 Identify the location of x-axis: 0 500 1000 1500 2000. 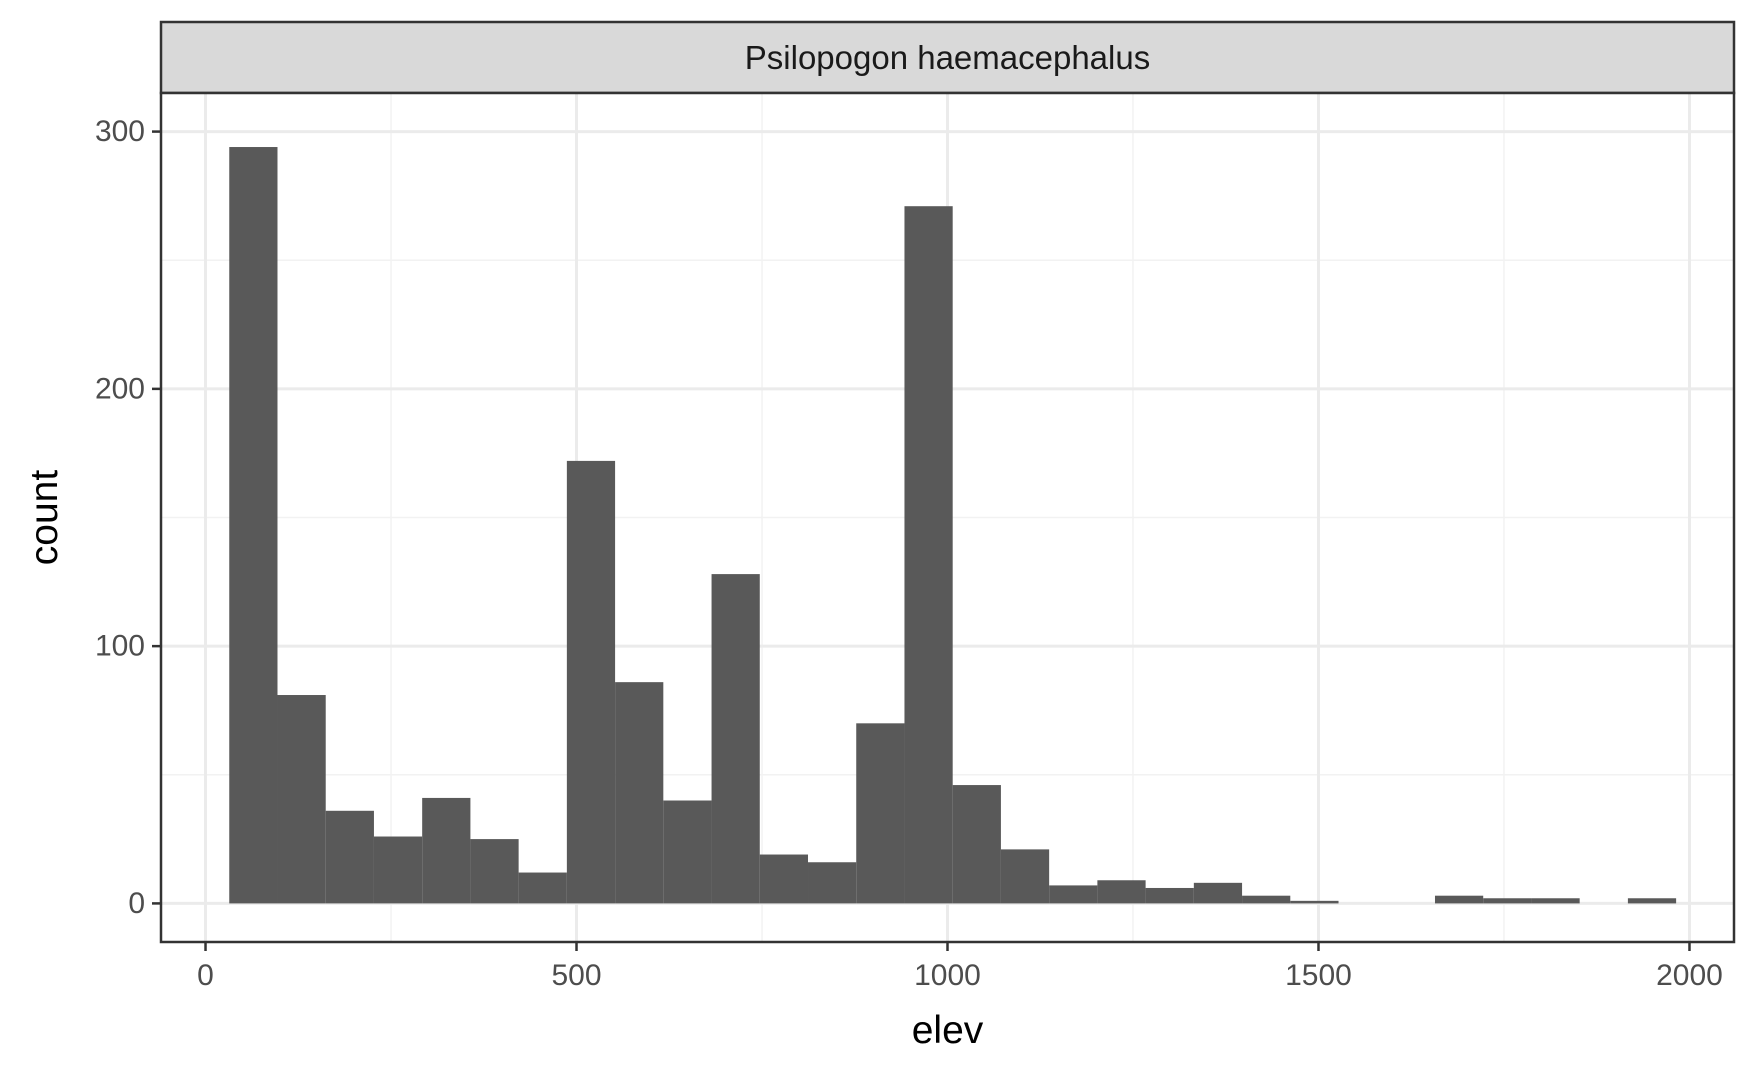
(960, 967).